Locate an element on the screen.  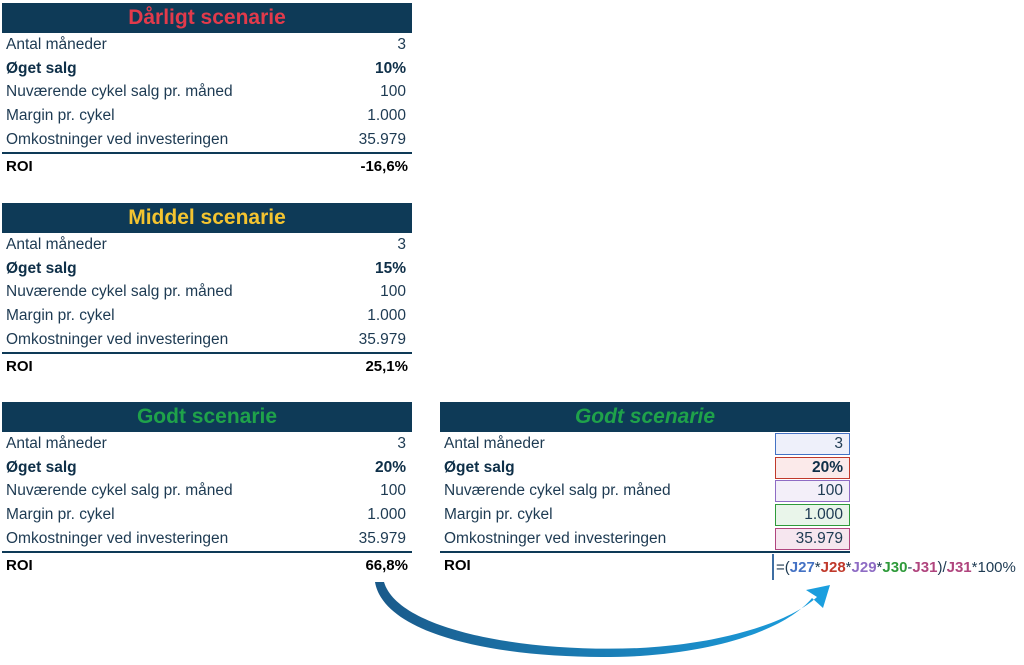
ref-j28: J28 is located at coordinates (833, 567).